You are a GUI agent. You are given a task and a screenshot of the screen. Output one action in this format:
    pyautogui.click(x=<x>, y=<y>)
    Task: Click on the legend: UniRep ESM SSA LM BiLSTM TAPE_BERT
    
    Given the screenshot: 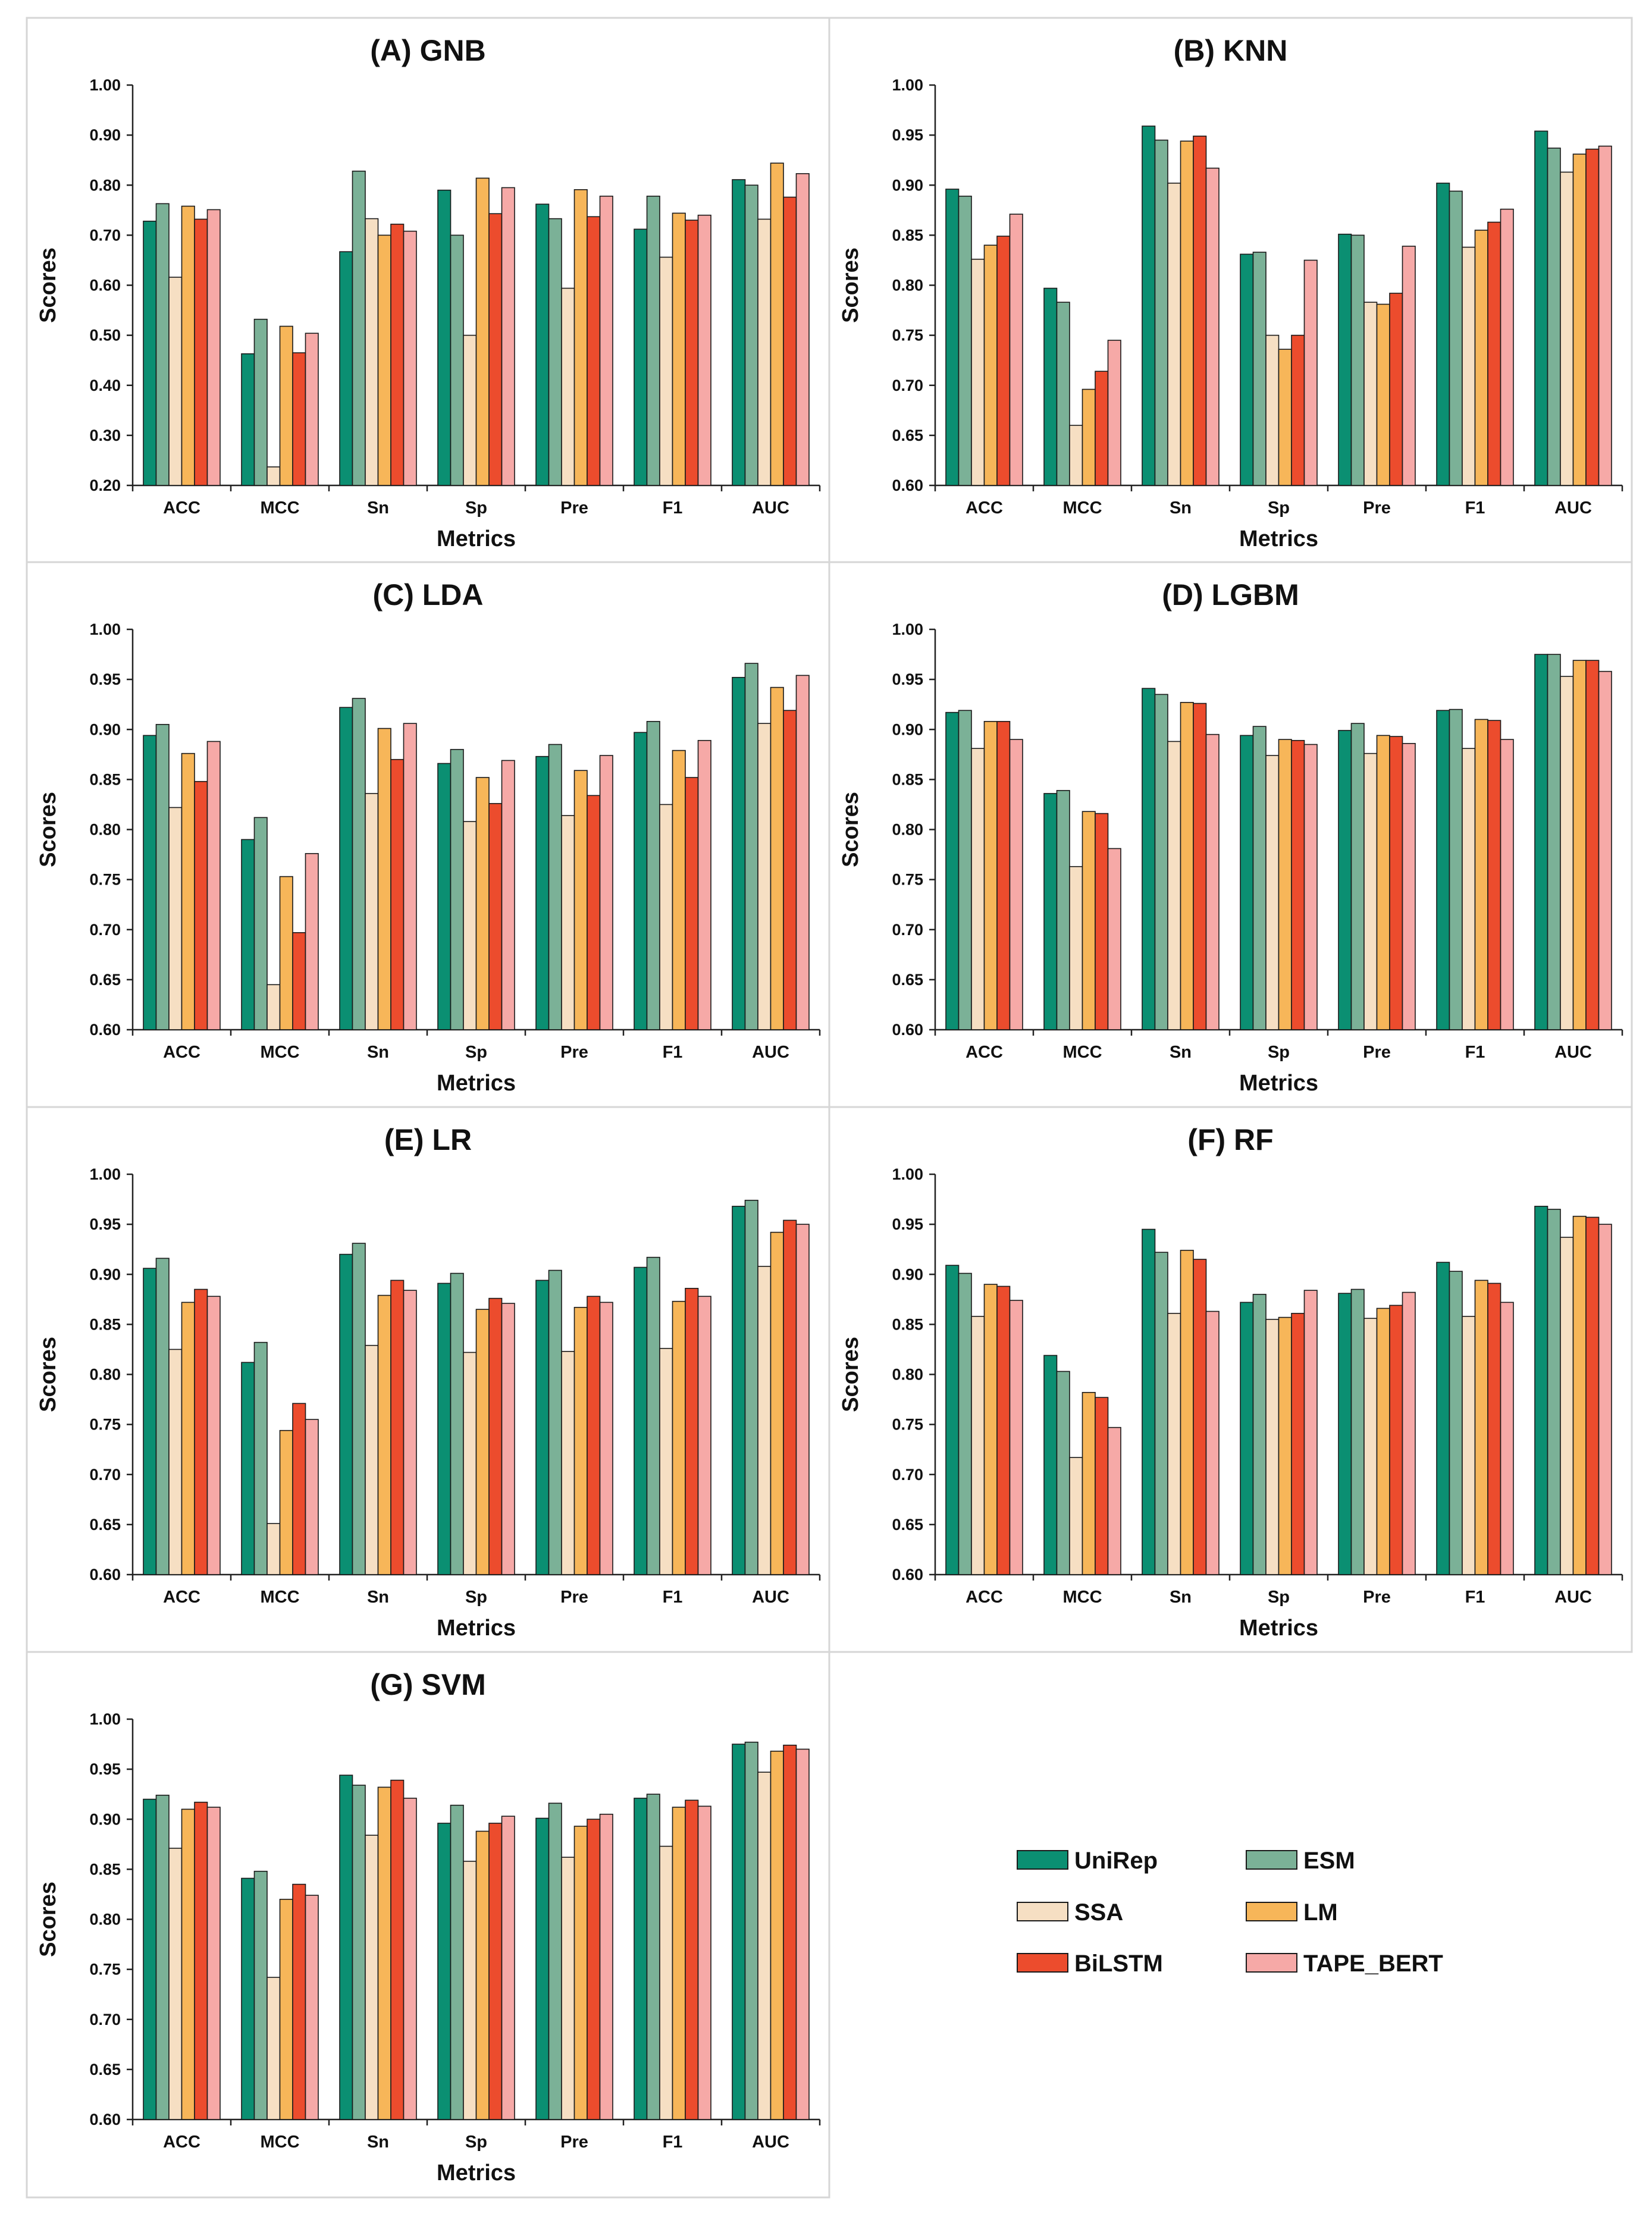 What is the action you would take?
    pyautogui.click(x=1230, y=1912)
    